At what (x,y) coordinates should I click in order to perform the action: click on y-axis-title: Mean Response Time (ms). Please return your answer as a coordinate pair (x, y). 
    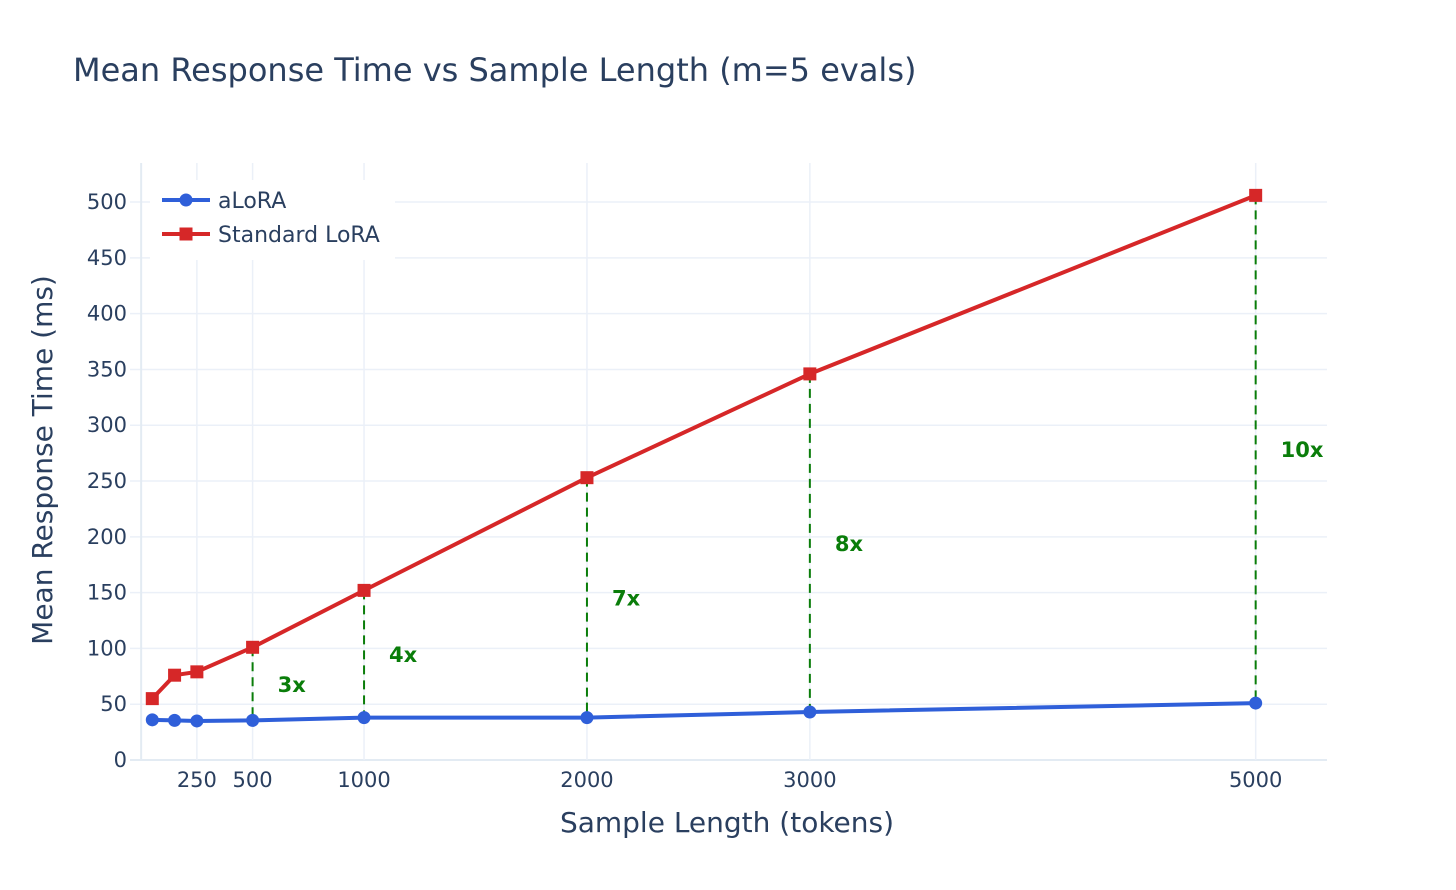
    Looking at the image, I should click on (42, 460).